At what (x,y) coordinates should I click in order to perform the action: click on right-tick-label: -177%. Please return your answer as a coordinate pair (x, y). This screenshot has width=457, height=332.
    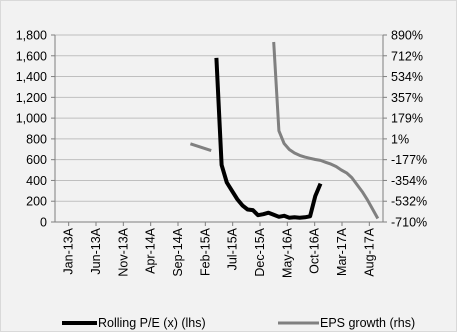
    Looking at the image, I should click on (409, 160).